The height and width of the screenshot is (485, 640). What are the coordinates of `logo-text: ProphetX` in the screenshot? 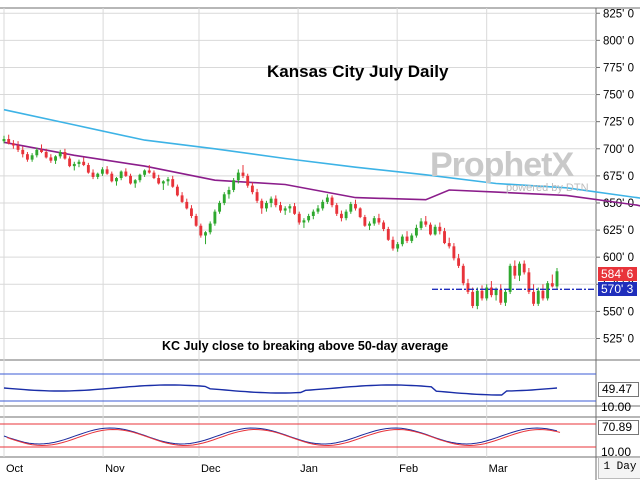 It's located at (502, 165).